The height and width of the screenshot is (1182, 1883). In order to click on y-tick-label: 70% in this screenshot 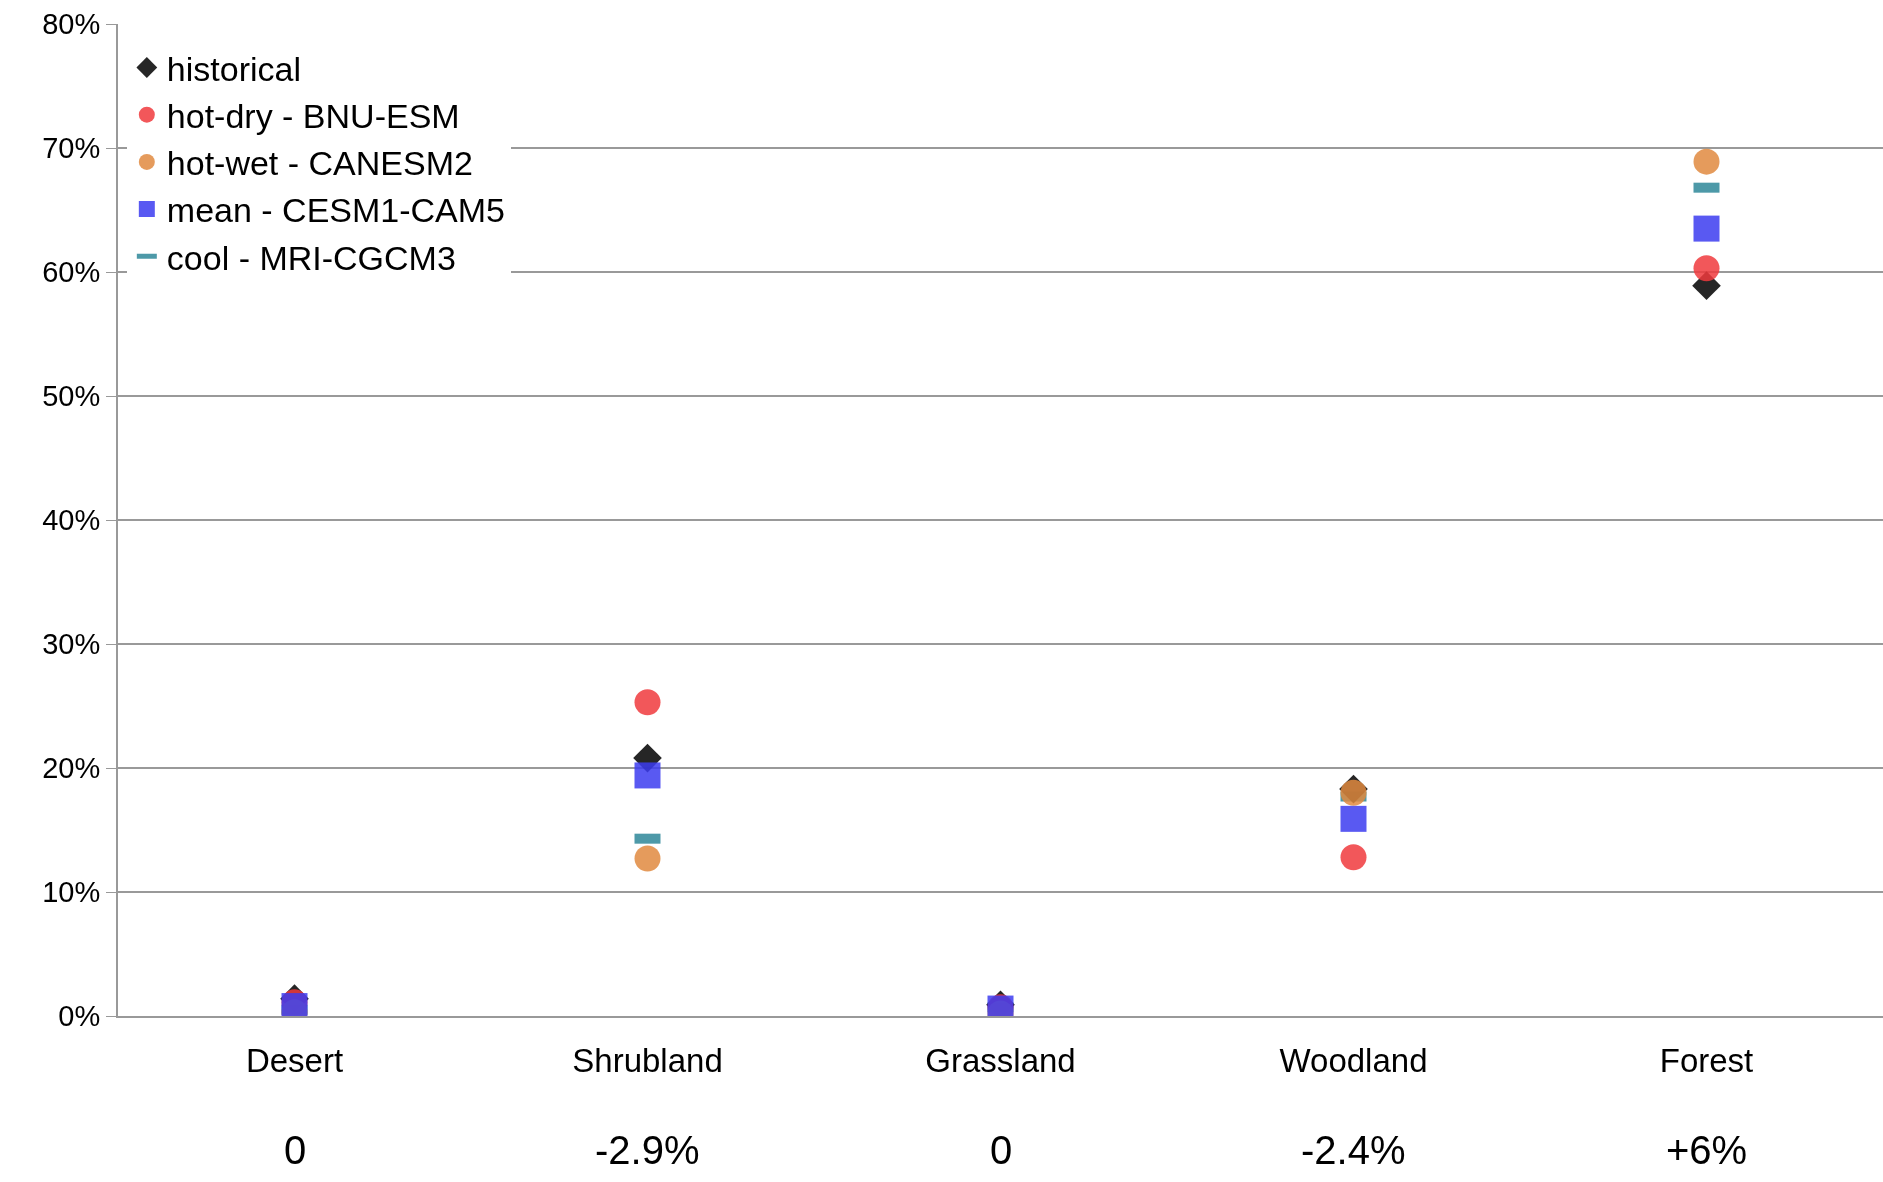, I will do `click(71, 148)`.